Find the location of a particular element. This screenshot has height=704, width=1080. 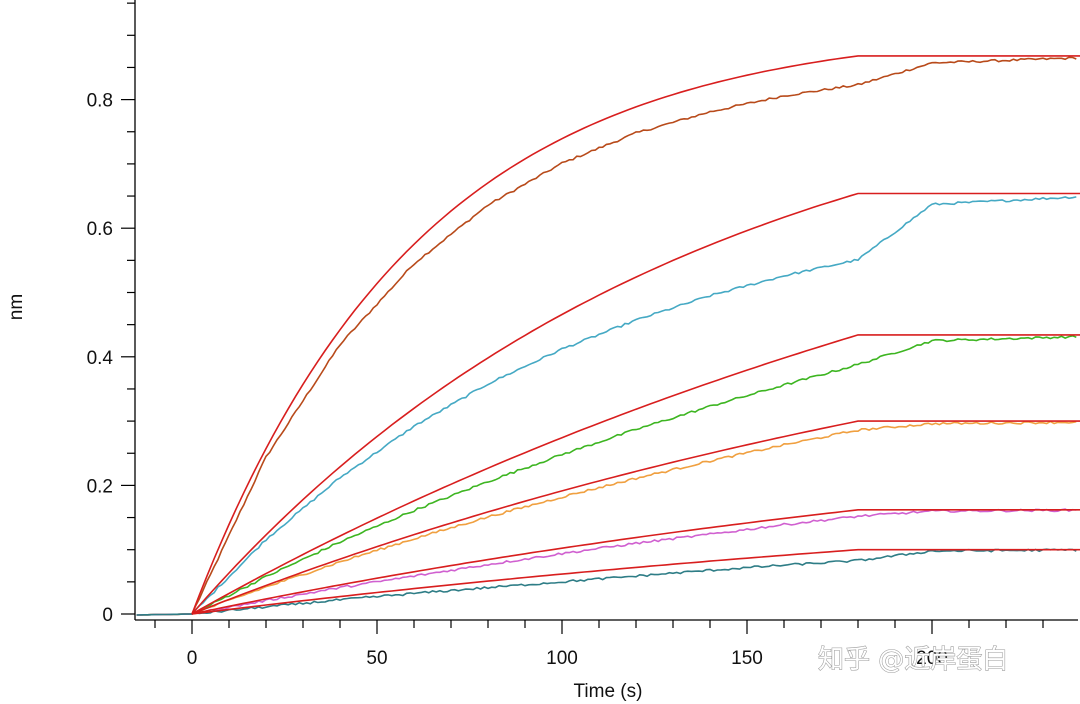

x-tick-label: 150 is located at coordinates (747, 658).